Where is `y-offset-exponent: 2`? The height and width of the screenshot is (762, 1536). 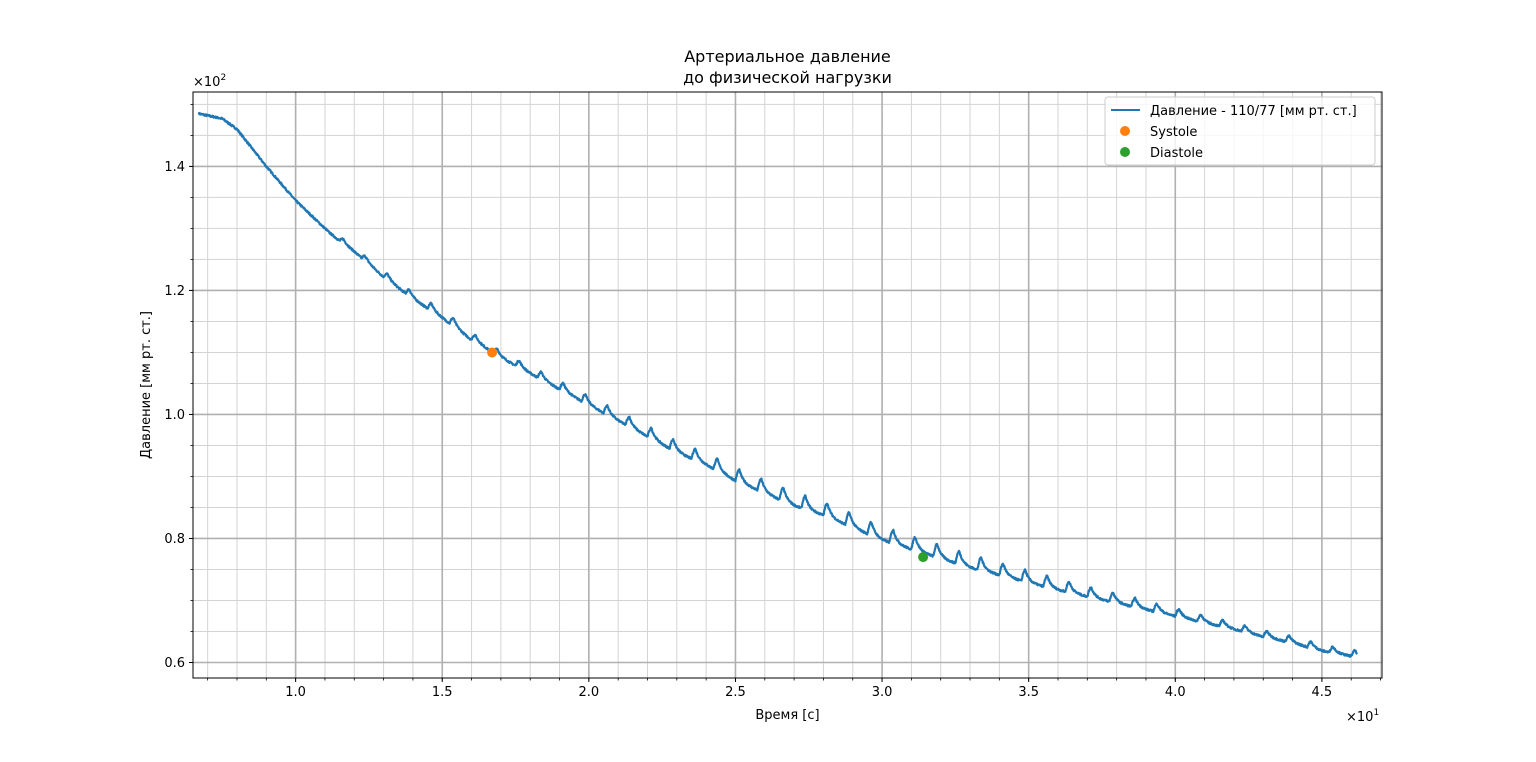
y-offset-exponent: 2 is located at coordinates (223, 78).